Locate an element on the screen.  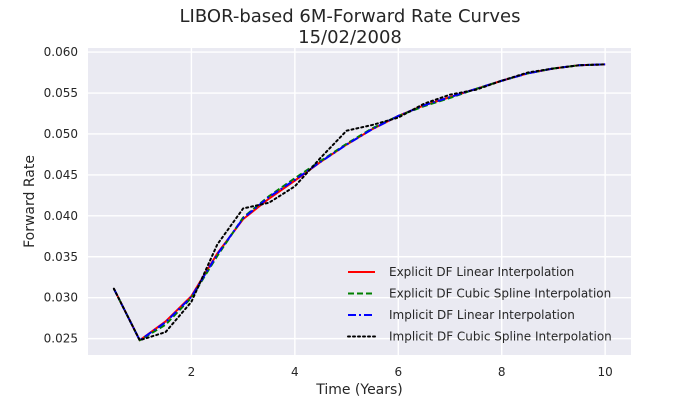
legend-item: Implicit DF Cubic Spline Interpolation is located at coordinates (479, 337).